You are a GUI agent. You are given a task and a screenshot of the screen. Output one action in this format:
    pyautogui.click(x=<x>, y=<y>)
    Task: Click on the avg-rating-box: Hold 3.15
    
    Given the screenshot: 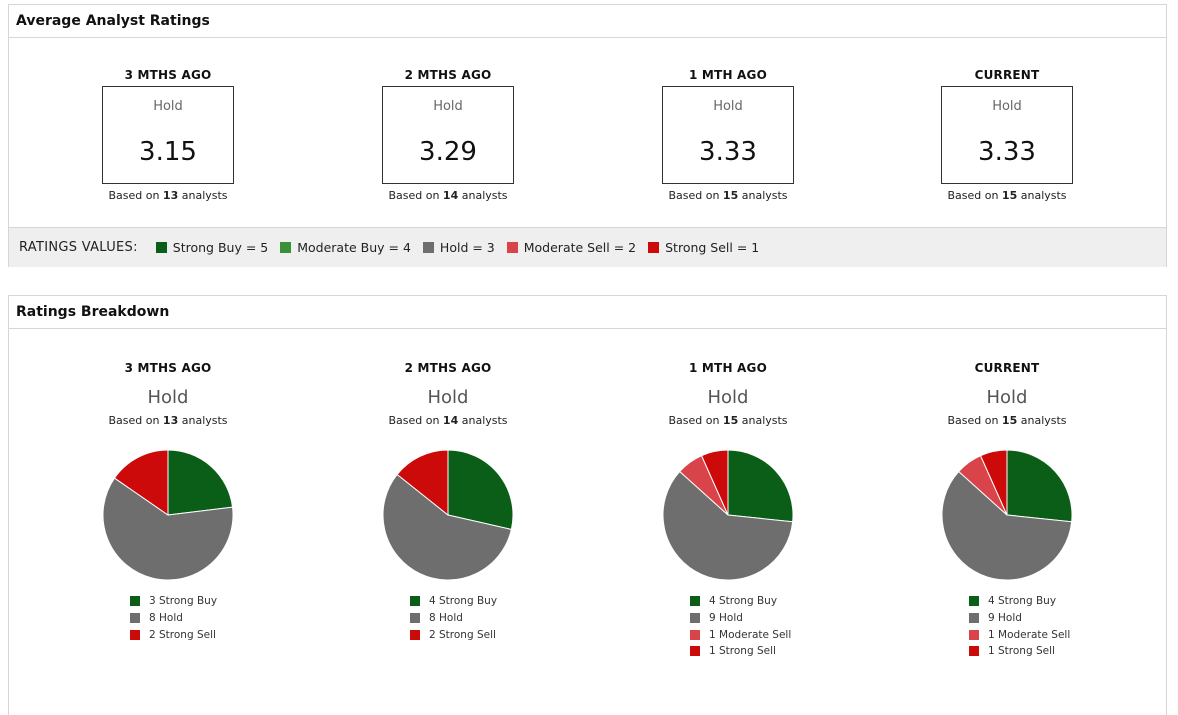 What is the action you would take?
    pyautogui.click(x=168, y=135)
    